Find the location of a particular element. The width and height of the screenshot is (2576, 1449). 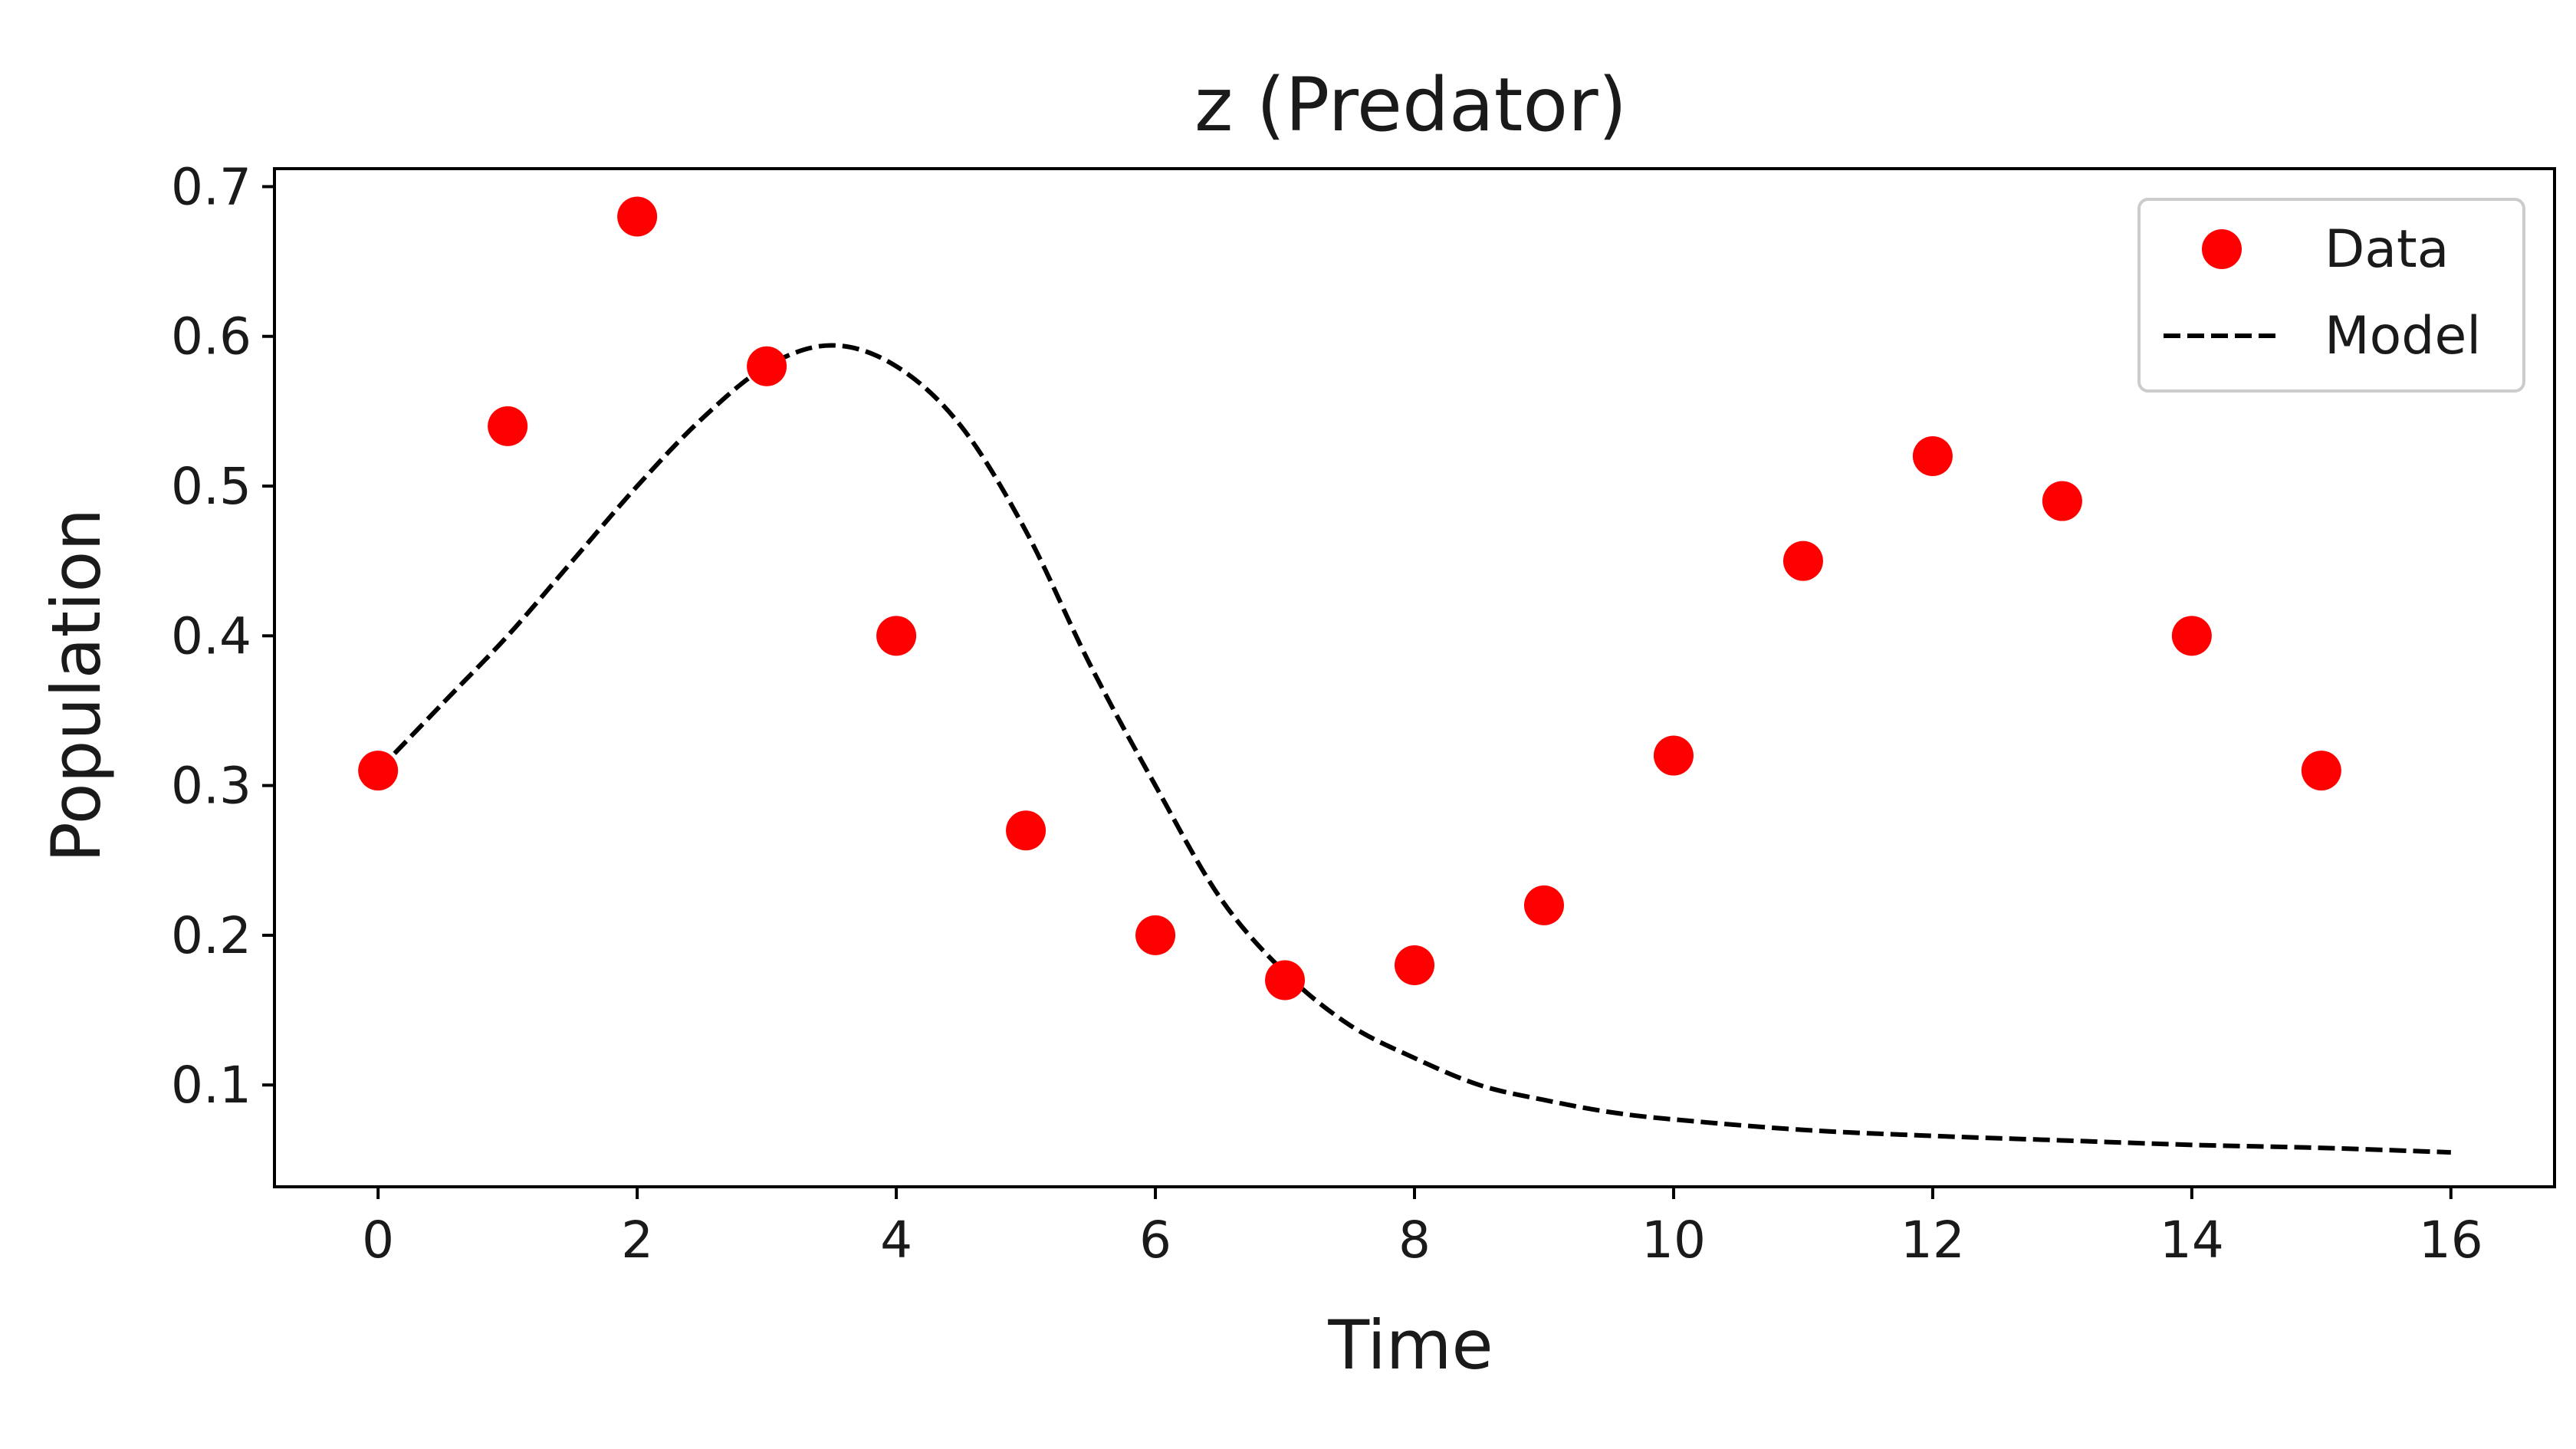

y-tick-label: 0.5 is located at coordinates (211, 487).